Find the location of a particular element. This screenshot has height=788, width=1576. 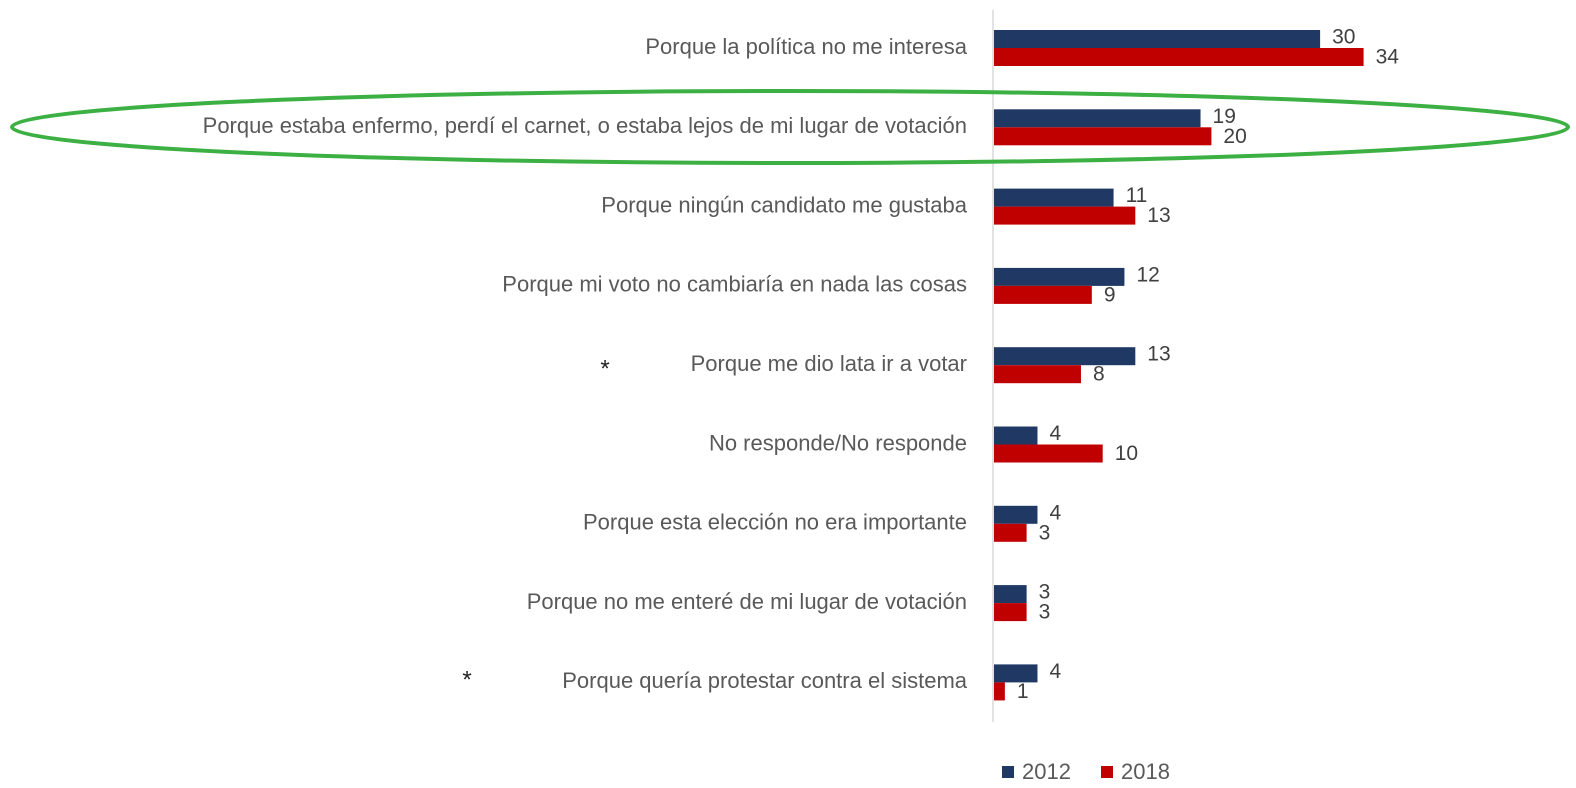

value-label: 9 is located at coordinates (1110, 294).